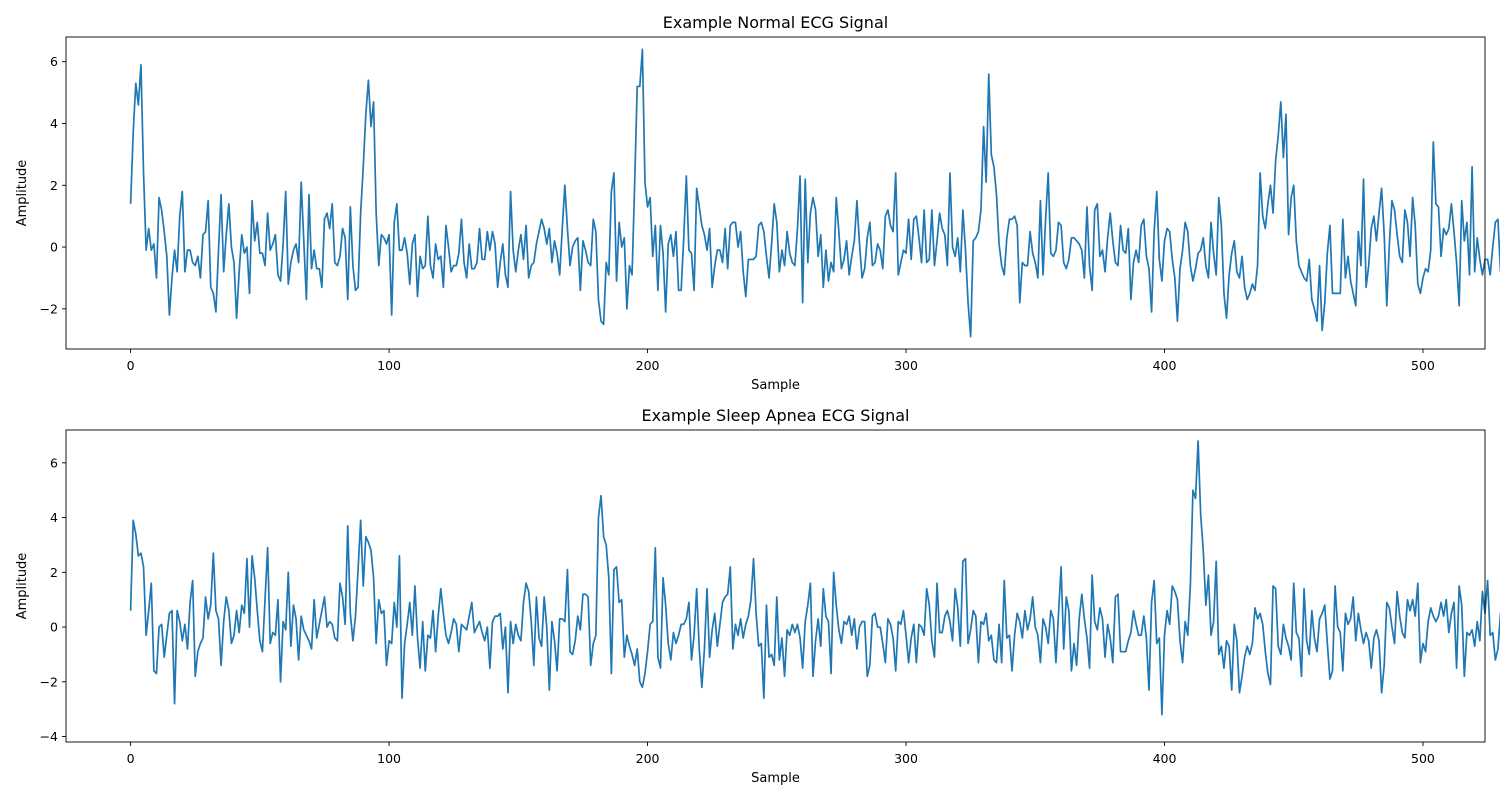 The width and height of the screenshot is (1500, 800). What do you see at coordinates (1423, 365) in the screenshot?
I see `normal-ecg-x-tick-label: 500` at bounding box center [1423, 365].